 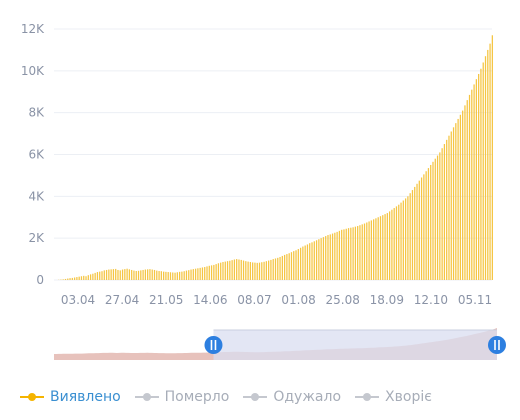 I want to click on legend-item-died: Померло, so click(x=181, y=397).